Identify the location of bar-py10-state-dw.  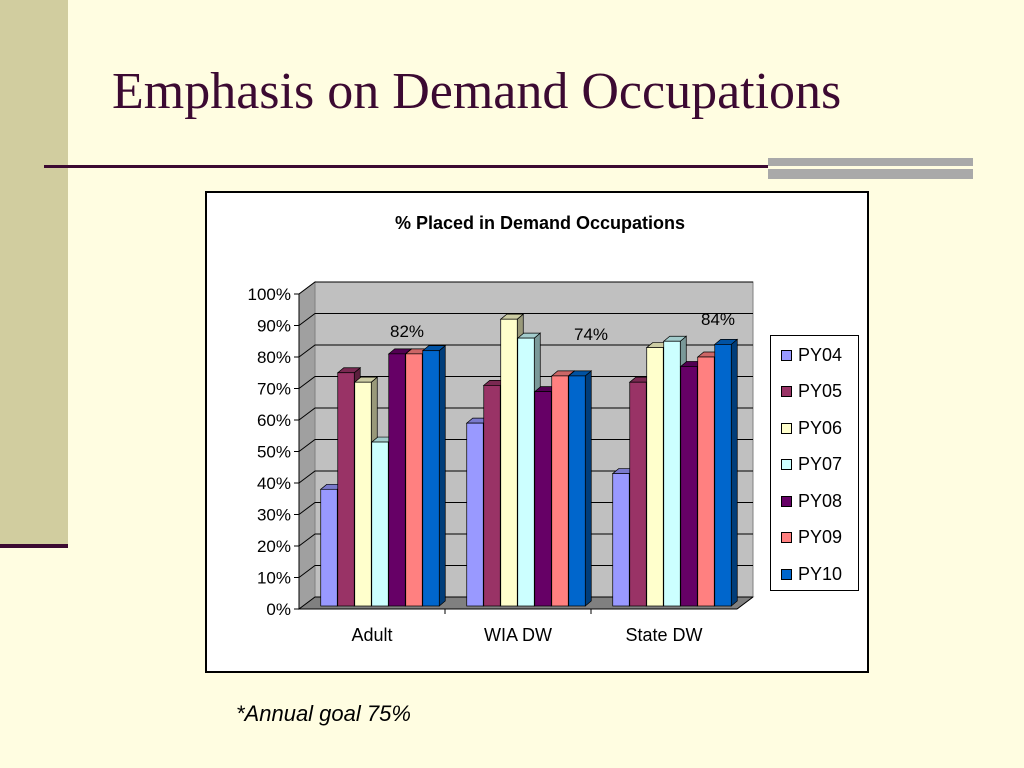
(723, 475).